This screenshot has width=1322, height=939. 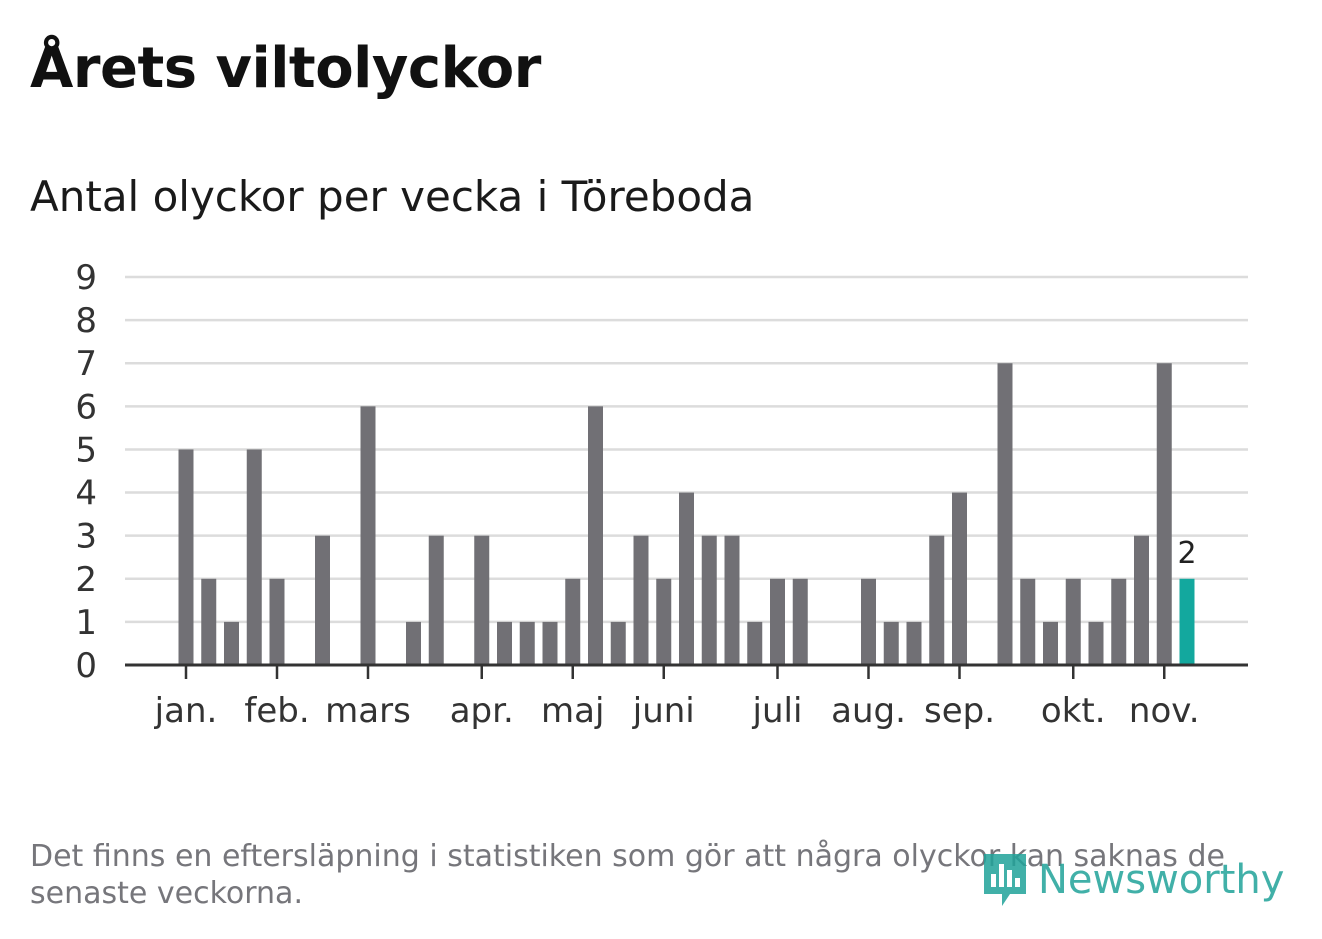 I want to click on x-tick-label-juli: juli, so click(x=777, y=711).